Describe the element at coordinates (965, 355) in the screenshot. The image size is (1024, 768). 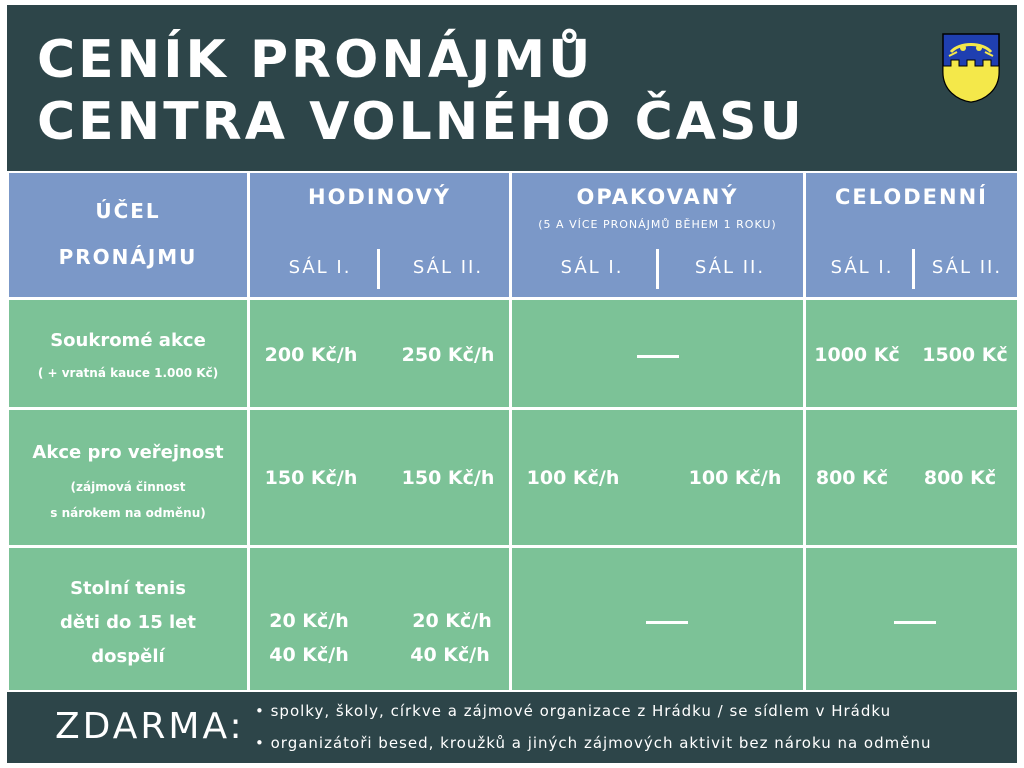
I see `row-private-daily-sal2: 1500 Kč` at that location.